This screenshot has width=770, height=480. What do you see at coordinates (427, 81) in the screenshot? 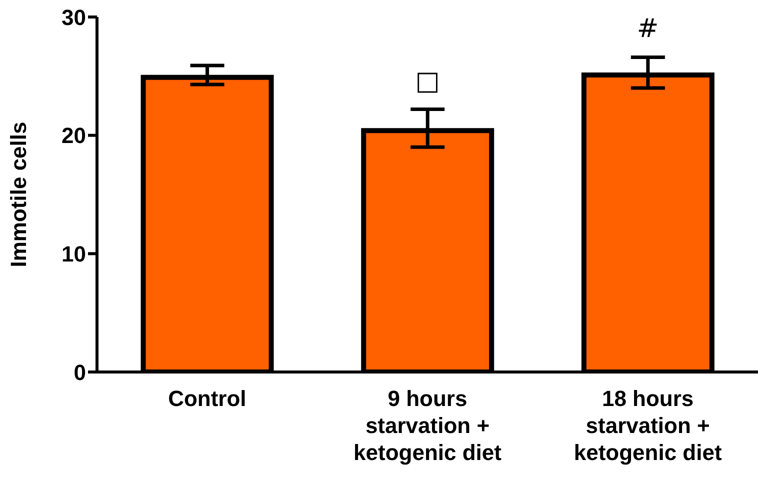
I see `annotation: □` at bounding box center [427, 81].